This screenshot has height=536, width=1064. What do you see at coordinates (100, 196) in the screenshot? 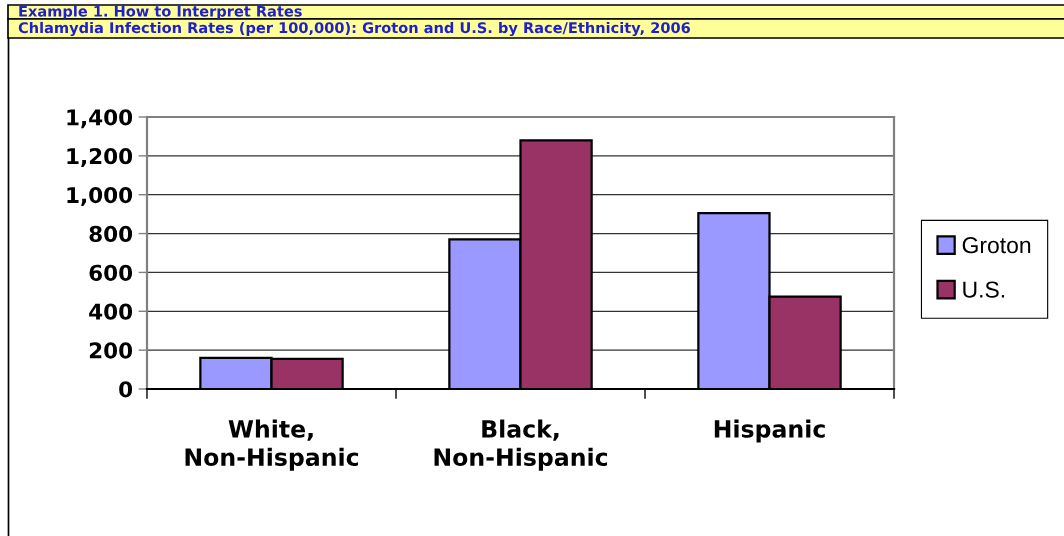
I see `y-tick-label: 1,000` at bounding box center [100, 196].